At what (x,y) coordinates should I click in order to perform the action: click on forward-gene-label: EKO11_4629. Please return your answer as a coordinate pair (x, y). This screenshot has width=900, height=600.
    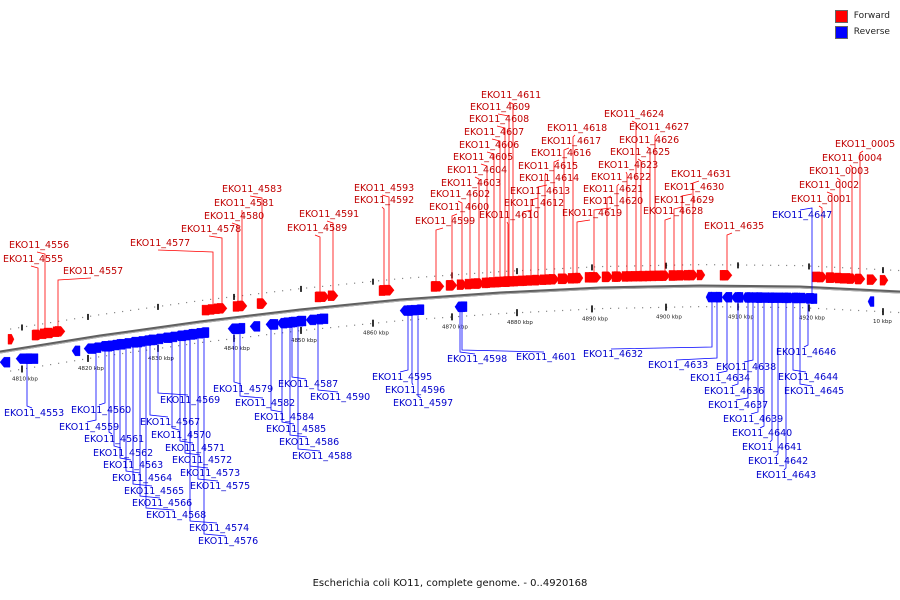
    Looking at the image, I should click on (684, 200).